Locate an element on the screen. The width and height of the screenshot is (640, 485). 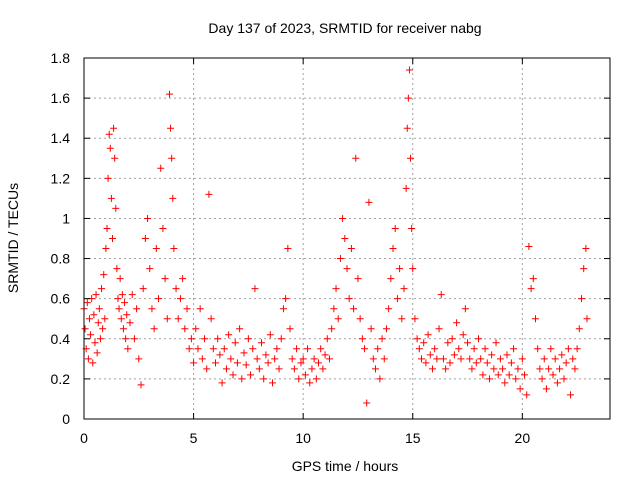
y-tick-label: 0.8 is located at coordinates (61, 259).